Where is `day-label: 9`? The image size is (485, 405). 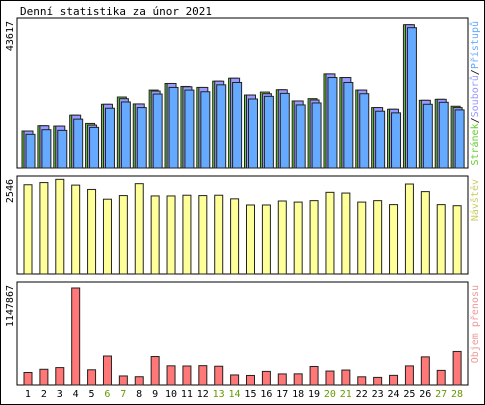
day-label: 9 is located at coordinates (155, 394).